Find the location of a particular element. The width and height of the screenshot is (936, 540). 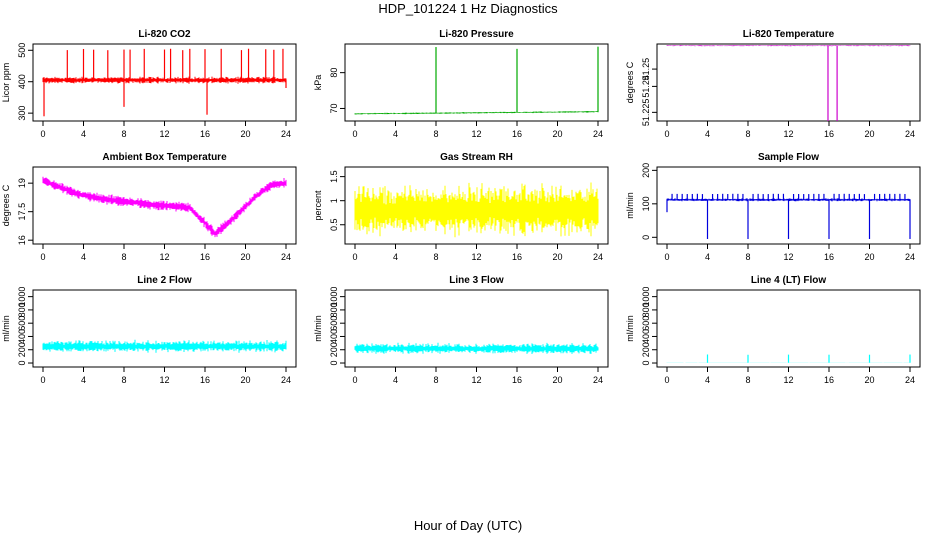

panel-4: Gas Stream RH 0 4 8 12 16 20 24 0.5 1 1.5 percent is located at coordinates (461, 207).